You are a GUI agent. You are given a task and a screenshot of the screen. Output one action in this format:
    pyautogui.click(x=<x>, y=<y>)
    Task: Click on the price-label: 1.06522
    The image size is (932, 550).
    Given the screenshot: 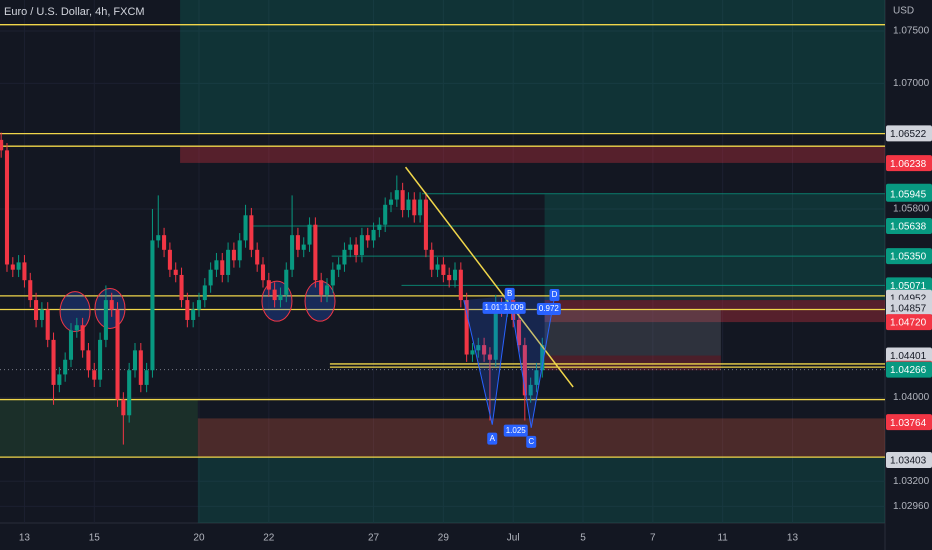 What is the action you would take?
    pyautogui.click(x=908, y=134)
    